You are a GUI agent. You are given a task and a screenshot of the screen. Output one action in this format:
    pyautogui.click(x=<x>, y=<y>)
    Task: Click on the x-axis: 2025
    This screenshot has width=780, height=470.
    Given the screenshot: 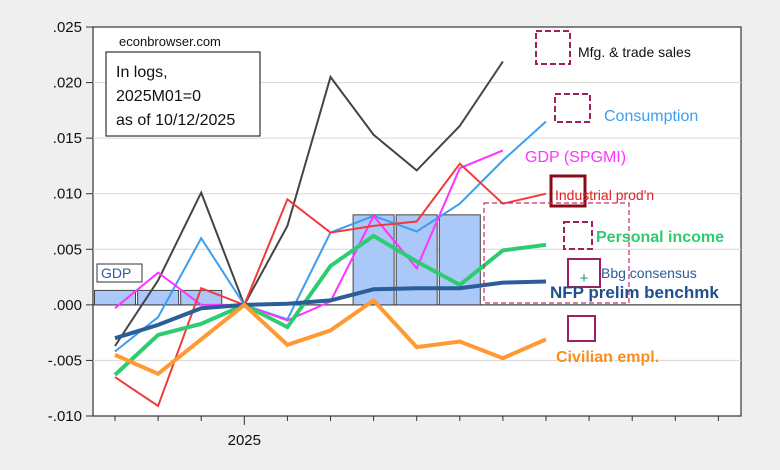 What is the action you would take?
    pyautogui.click(x=416, y=432)
    